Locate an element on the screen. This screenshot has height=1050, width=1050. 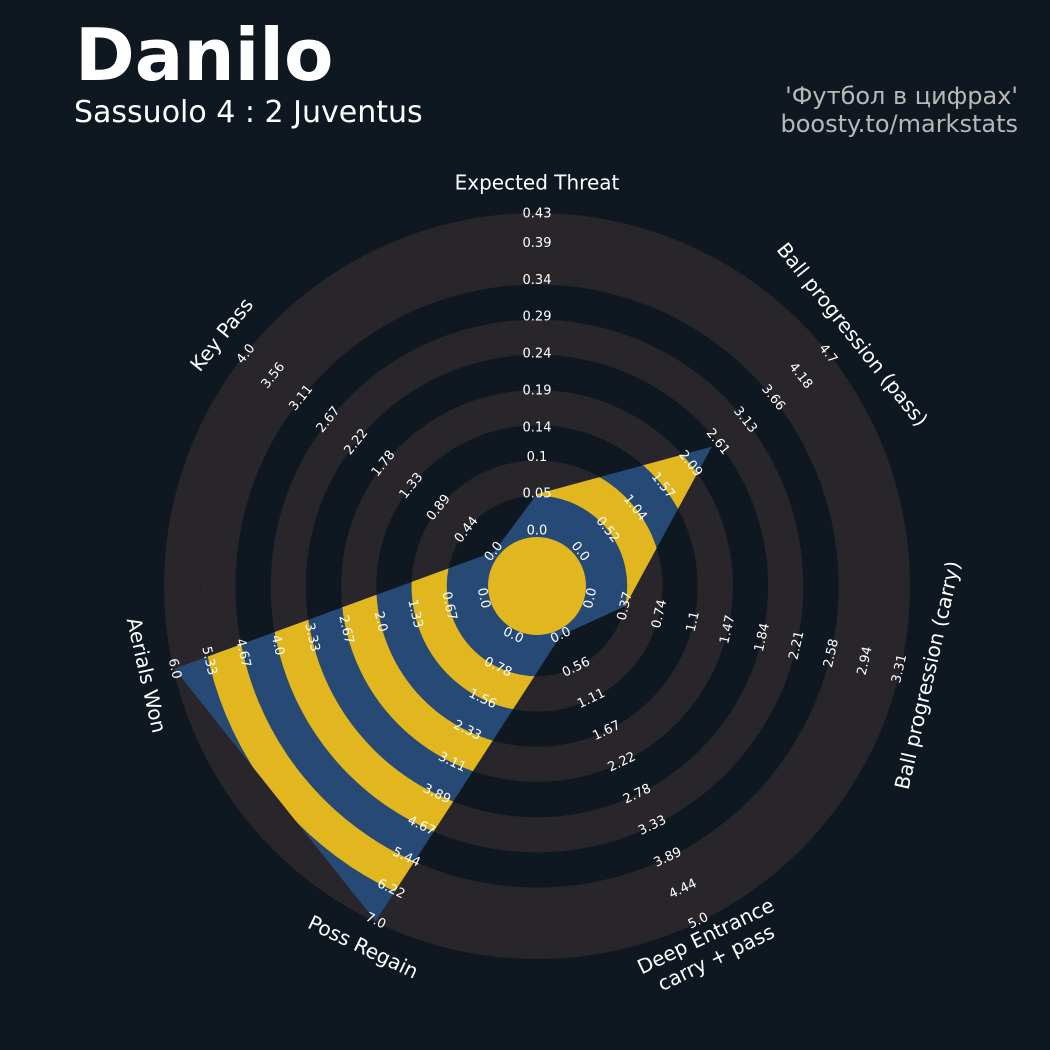
tick-label: 1.47 is located at coordinates (727, 630).